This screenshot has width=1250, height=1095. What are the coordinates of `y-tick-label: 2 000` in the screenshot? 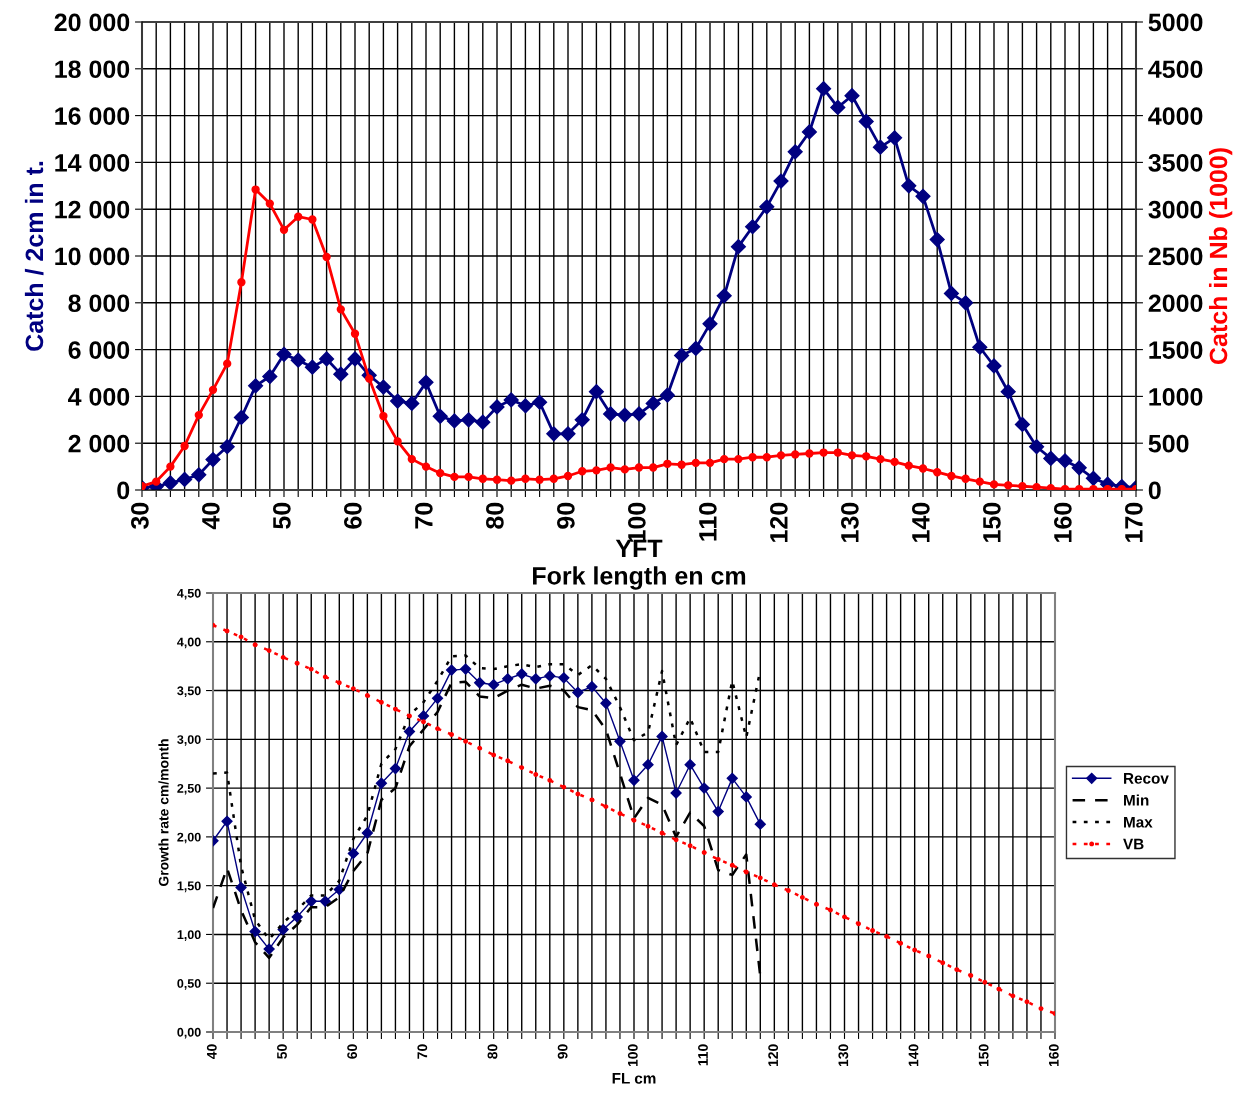 It's located at (99, 443).